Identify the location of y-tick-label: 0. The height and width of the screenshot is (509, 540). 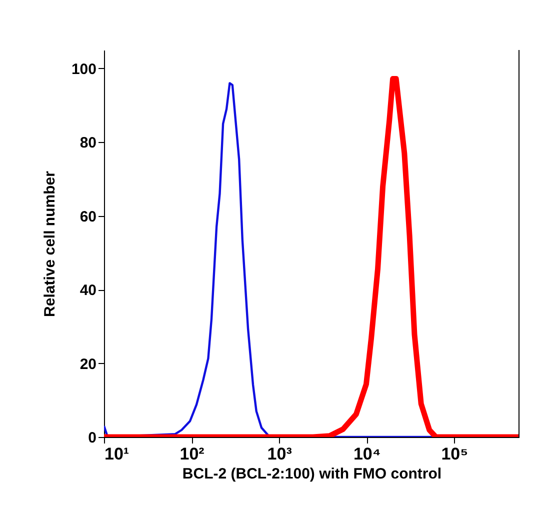
(92, 438).